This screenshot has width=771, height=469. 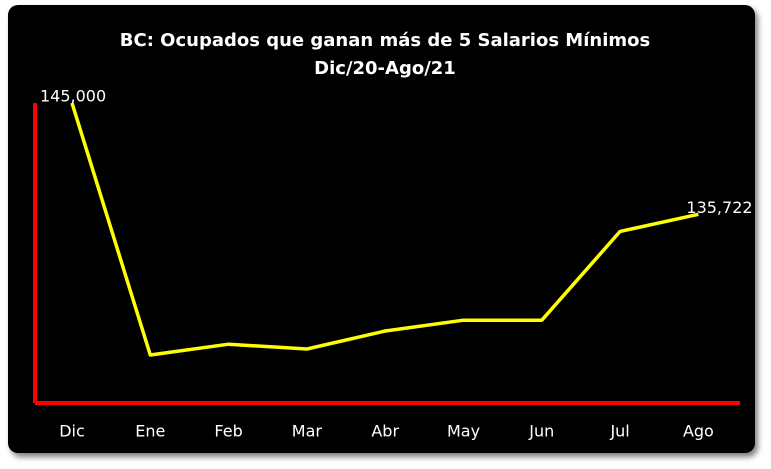 I want to click on x-tick-label: Ene, so click(x=150, y=431).